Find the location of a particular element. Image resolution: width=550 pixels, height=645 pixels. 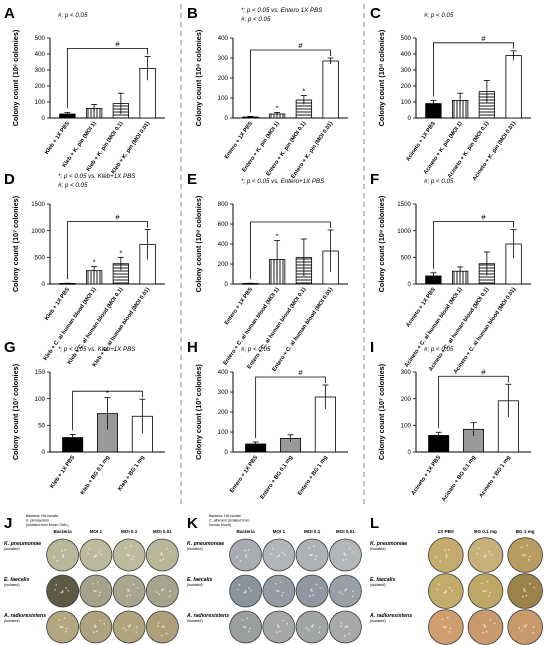

category-label: Kleb + C. al human blood (MOI 0.01) is located at coordinates (122, 328).